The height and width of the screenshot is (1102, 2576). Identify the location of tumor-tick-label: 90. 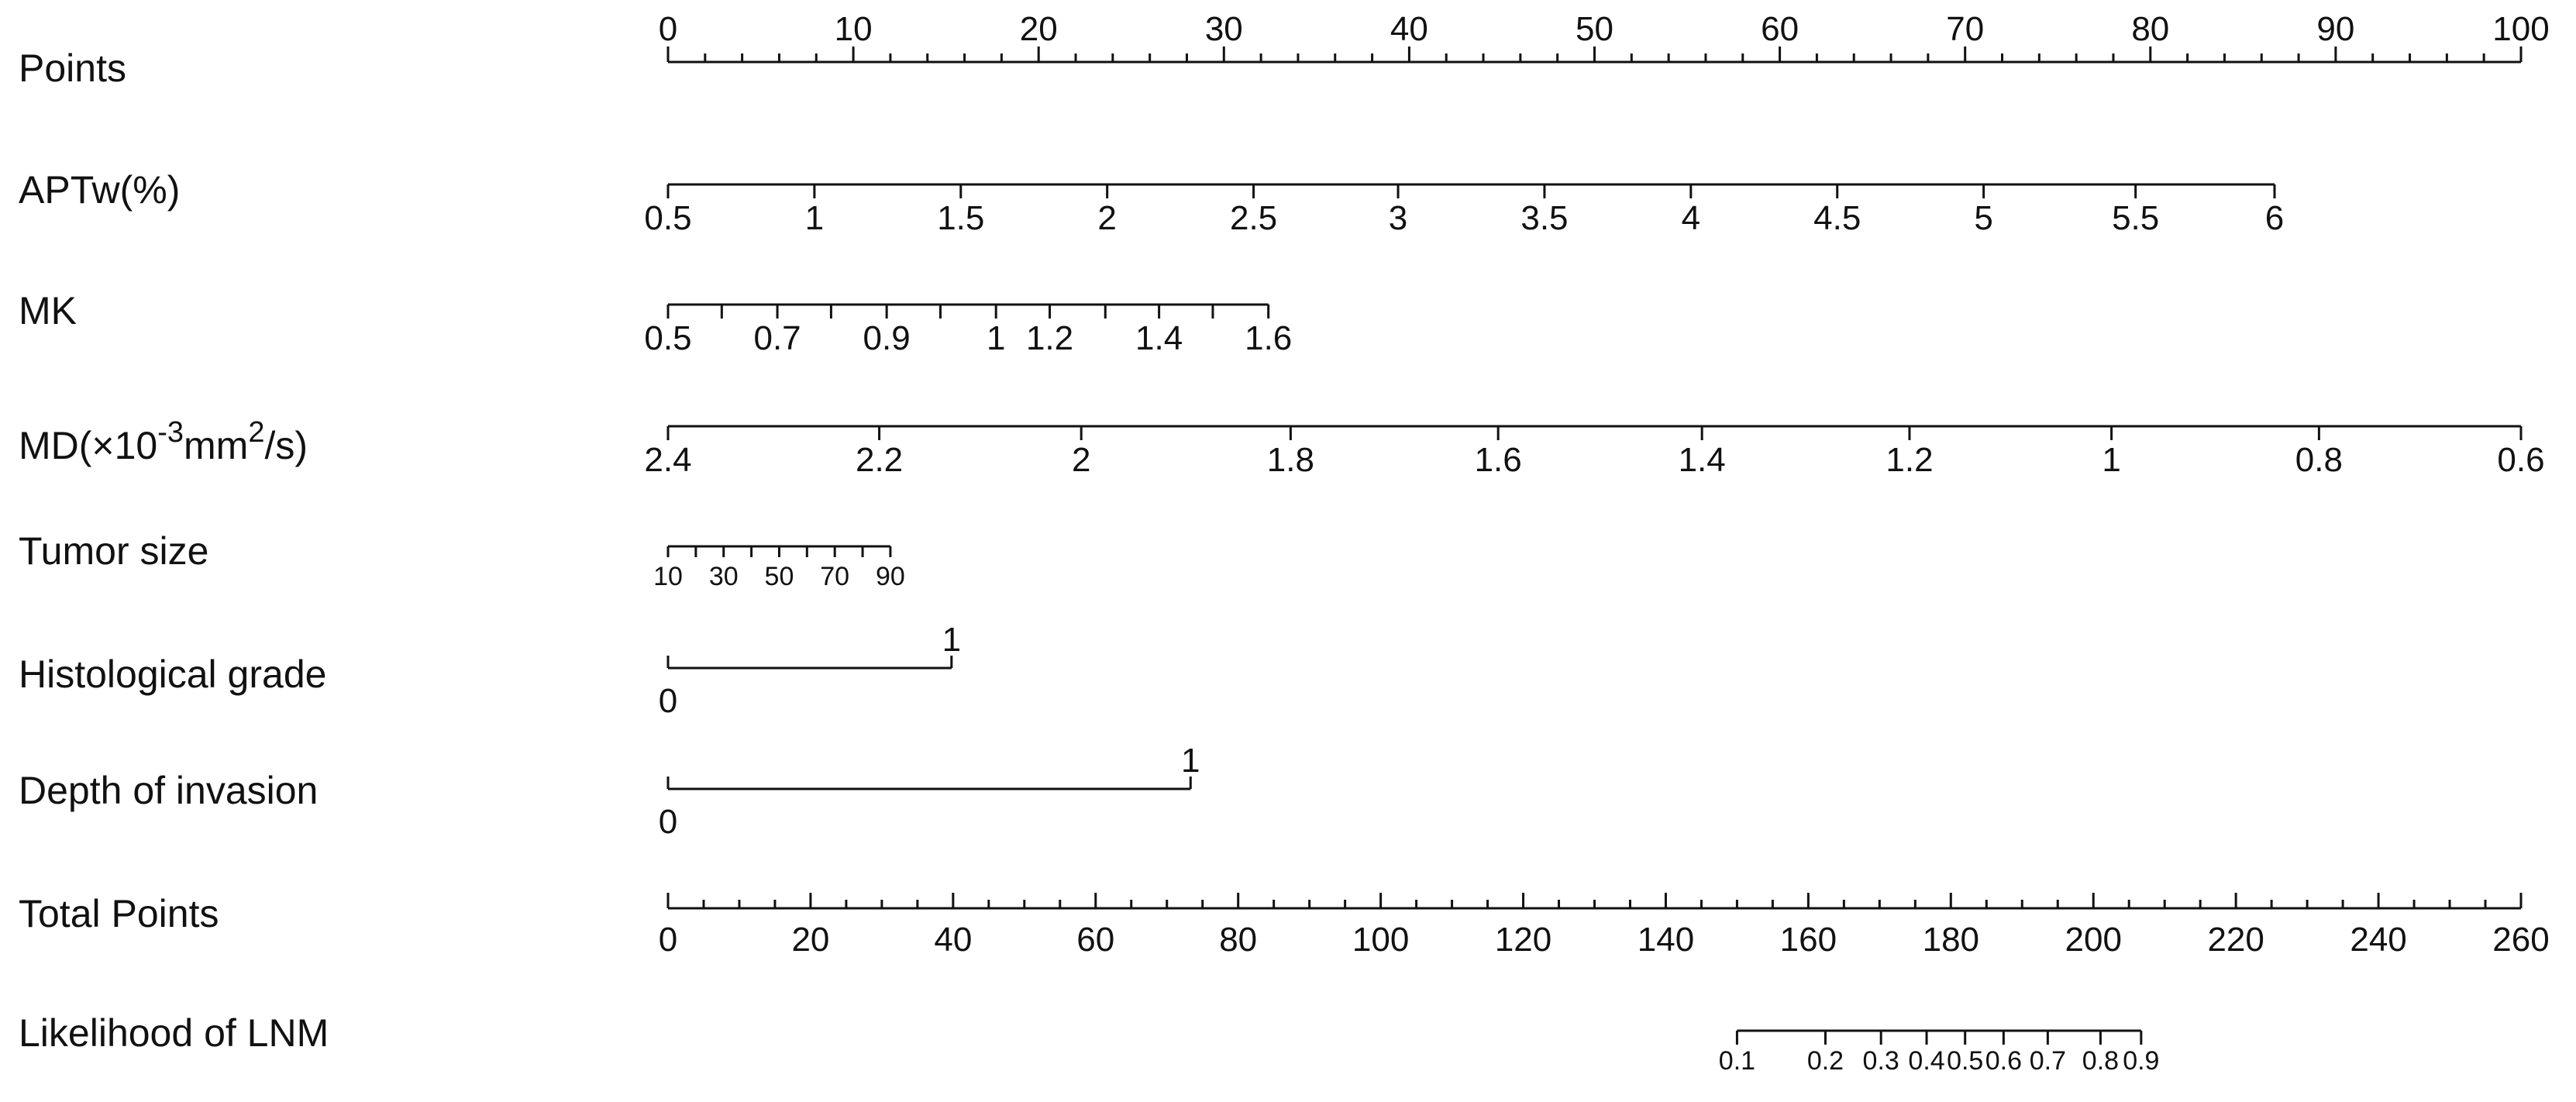
(890, 576).